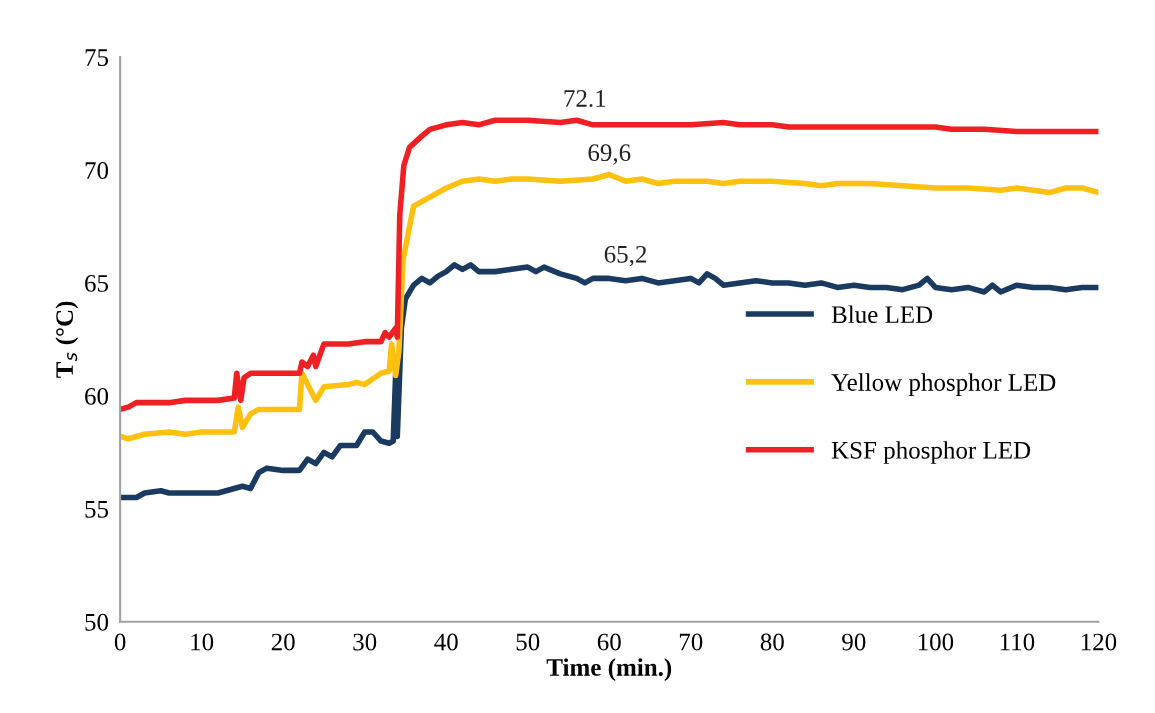 The image size is (1155, 713). What do you see at coordinates (365, 642) in the screenshot?
I see `x-tick-label: 30` at bounding box center [365, 642].